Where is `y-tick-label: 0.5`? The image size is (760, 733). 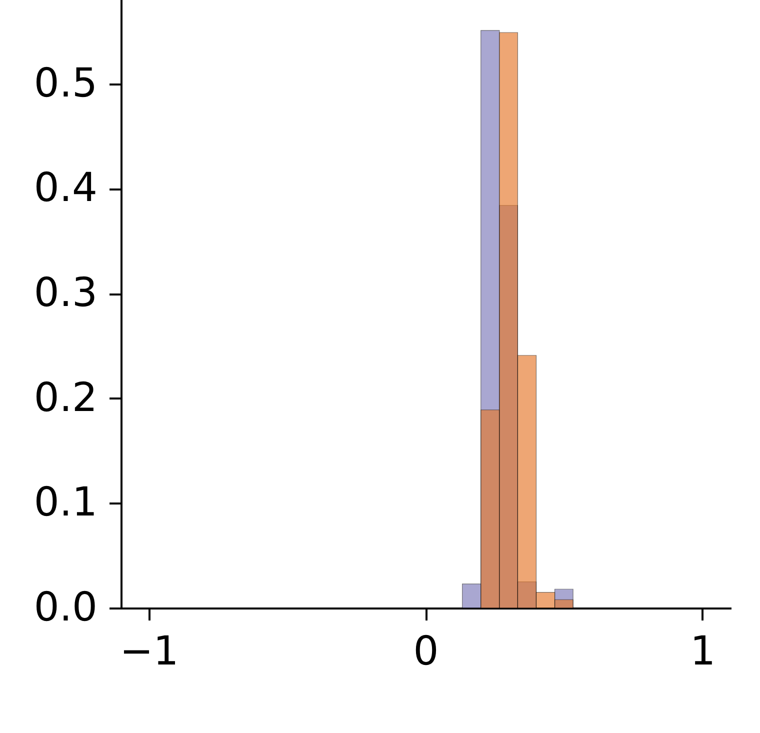
y-tick-label: 0.5 is located at coordinates (66, 83).